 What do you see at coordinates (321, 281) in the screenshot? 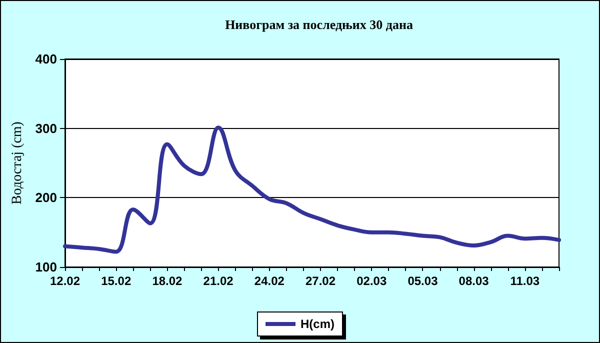
I see `x-tick-label: 27.02` at bounding box center [321, 281].